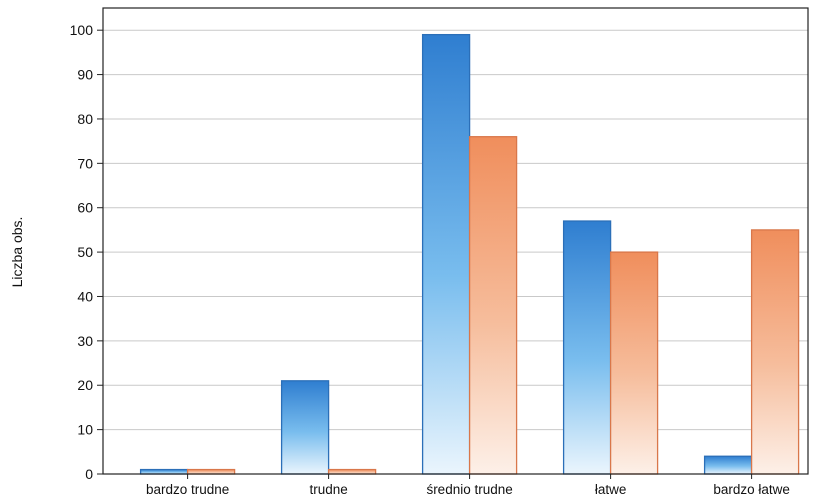  Describe the element at coordinates (85, 208) in the screenshot. I see `y-tick-label: 60` at that location.